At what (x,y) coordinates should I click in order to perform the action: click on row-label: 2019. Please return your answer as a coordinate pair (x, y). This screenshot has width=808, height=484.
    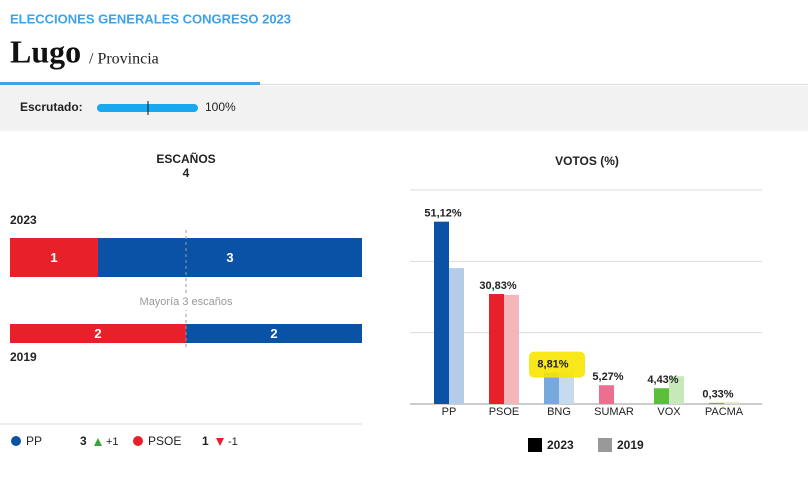
    Looking at the image, I should click on (23, 357).